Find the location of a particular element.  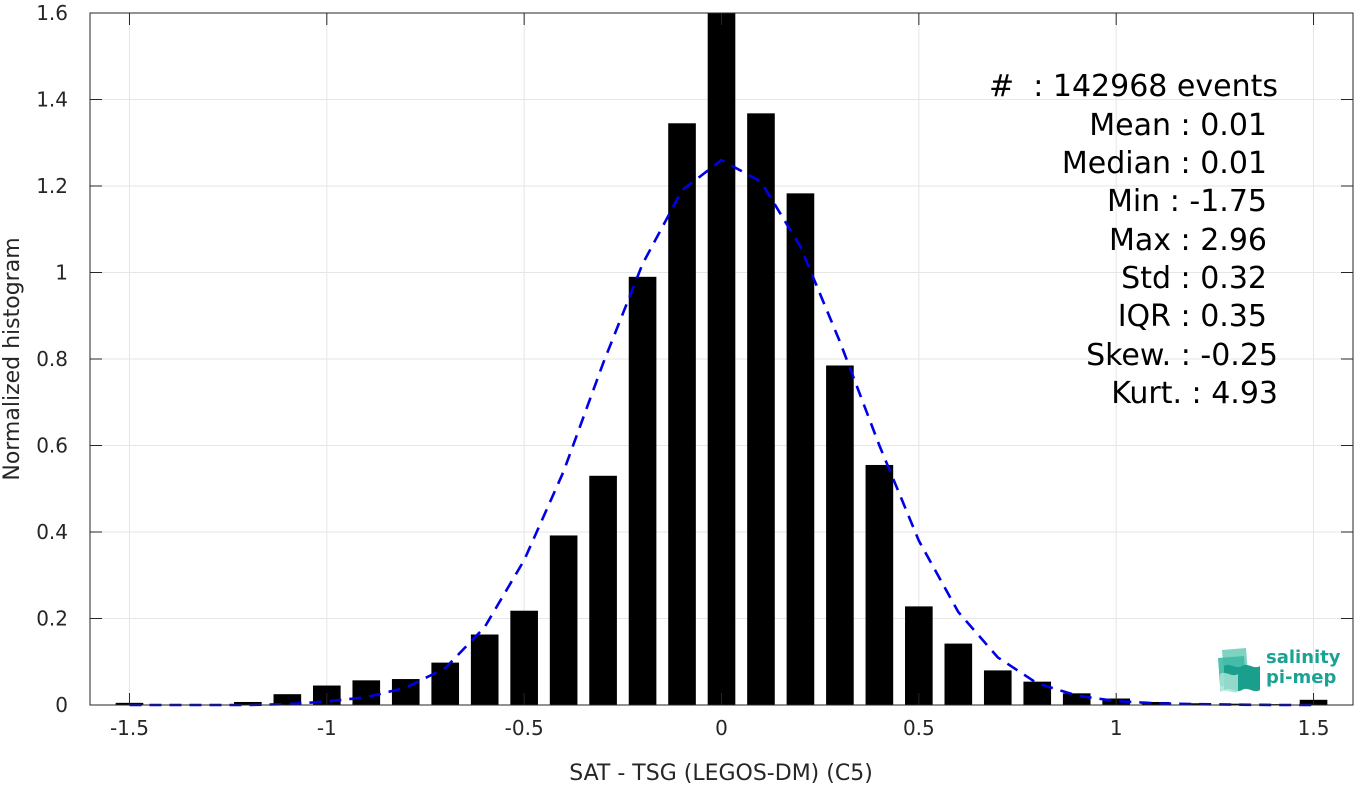

stat-max: Max : 2.96 is located at coordinates (1188, 240).